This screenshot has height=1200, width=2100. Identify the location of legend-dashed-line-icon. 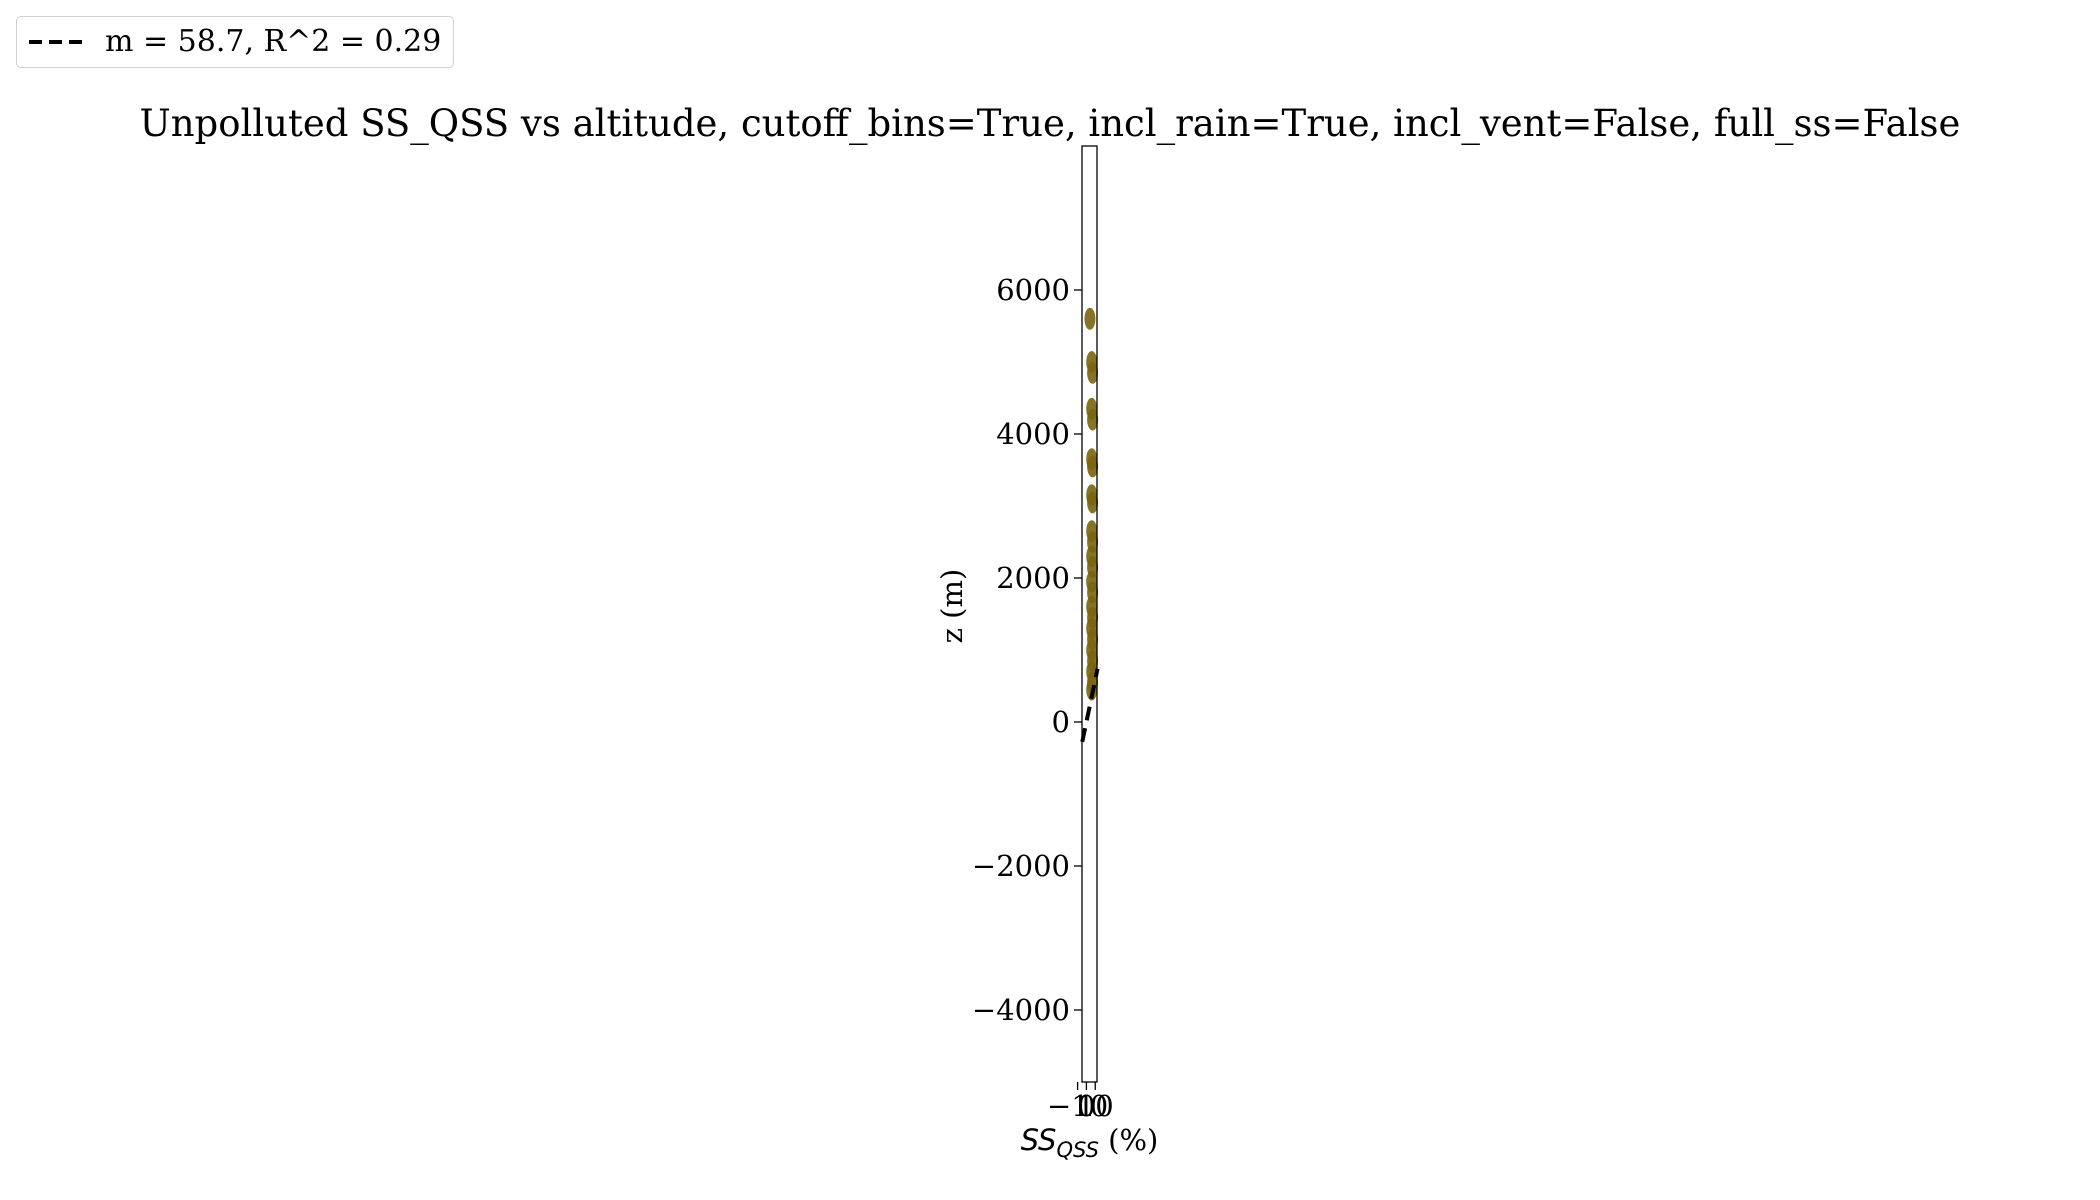
(57, 42).